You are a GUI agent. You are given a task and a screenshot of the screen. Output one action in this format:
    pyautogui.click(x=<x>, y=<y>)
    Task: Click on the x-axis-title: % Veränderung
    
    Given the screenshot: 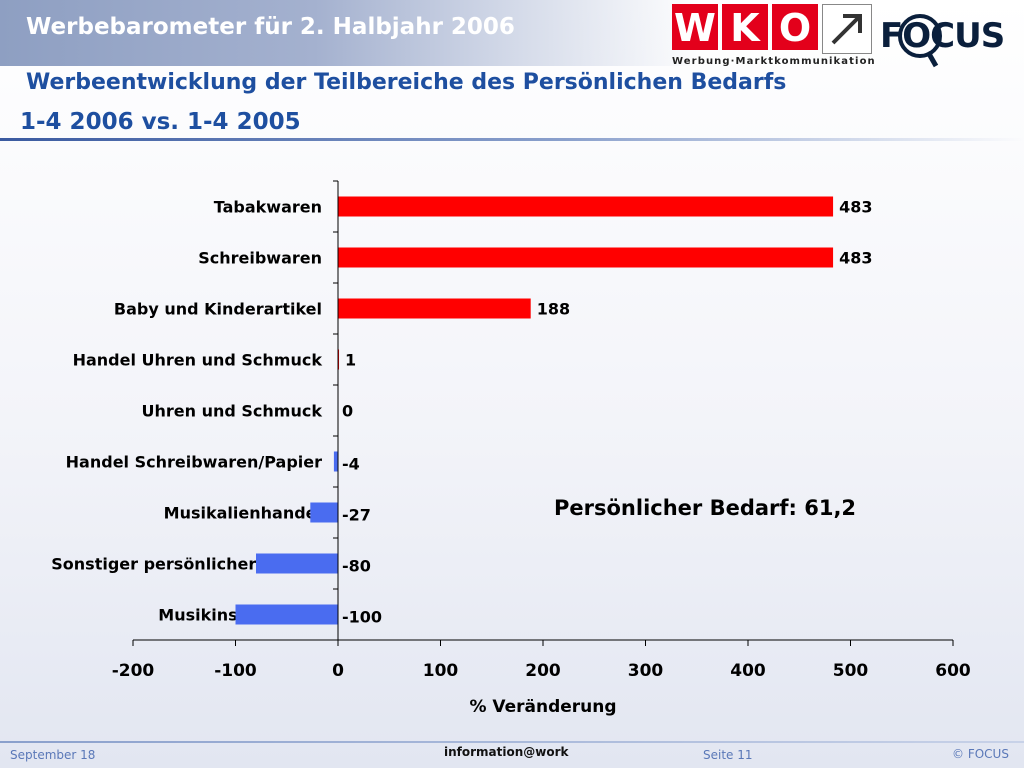 What is the action you would take?
    pyautogui.click(x=542, y=707)
    